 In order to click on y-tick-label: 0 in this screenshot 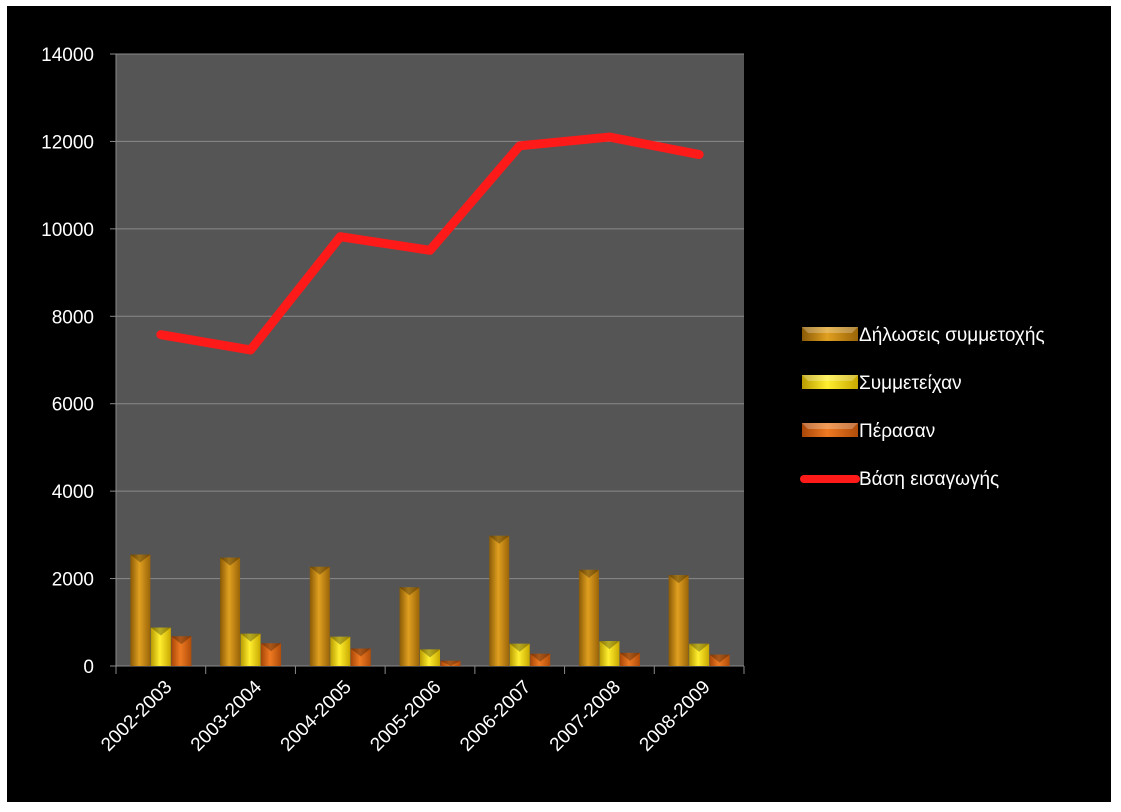, I will do `click(88, 667)`.